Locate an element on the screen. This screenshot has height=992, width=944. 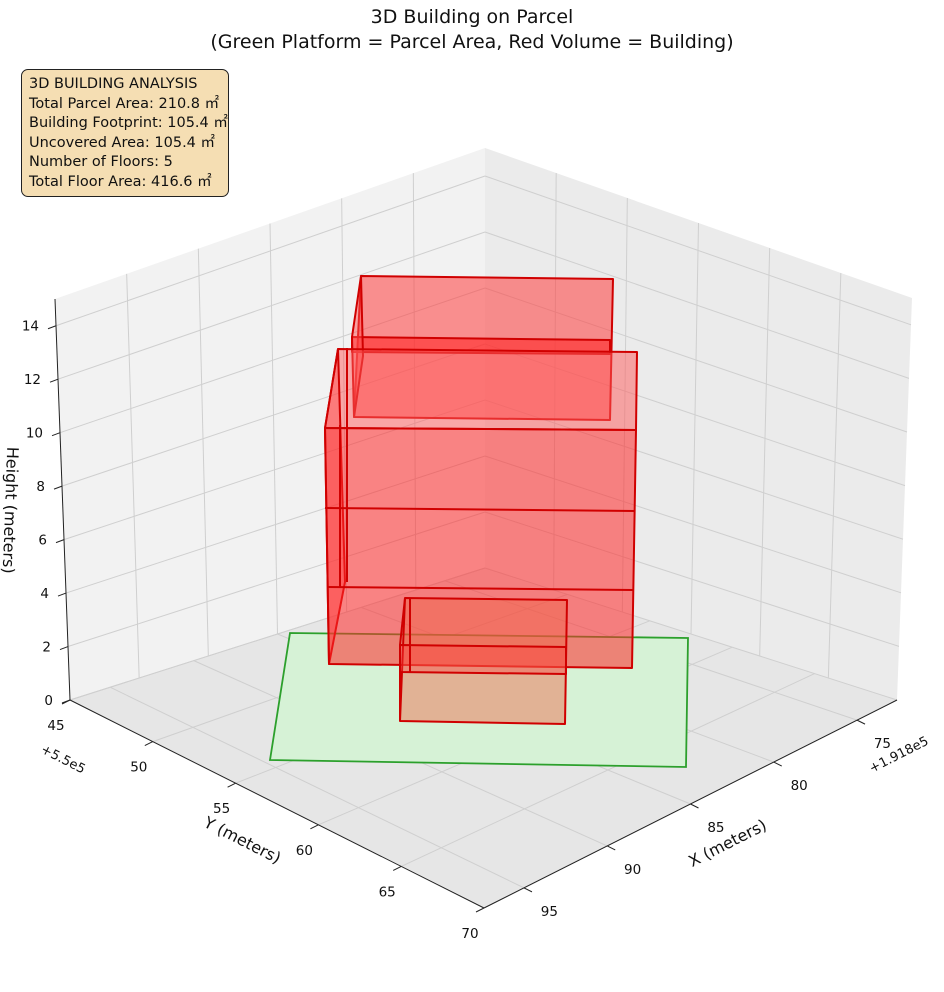
x-tick-label: 75 is located at coordinates (882, 744).